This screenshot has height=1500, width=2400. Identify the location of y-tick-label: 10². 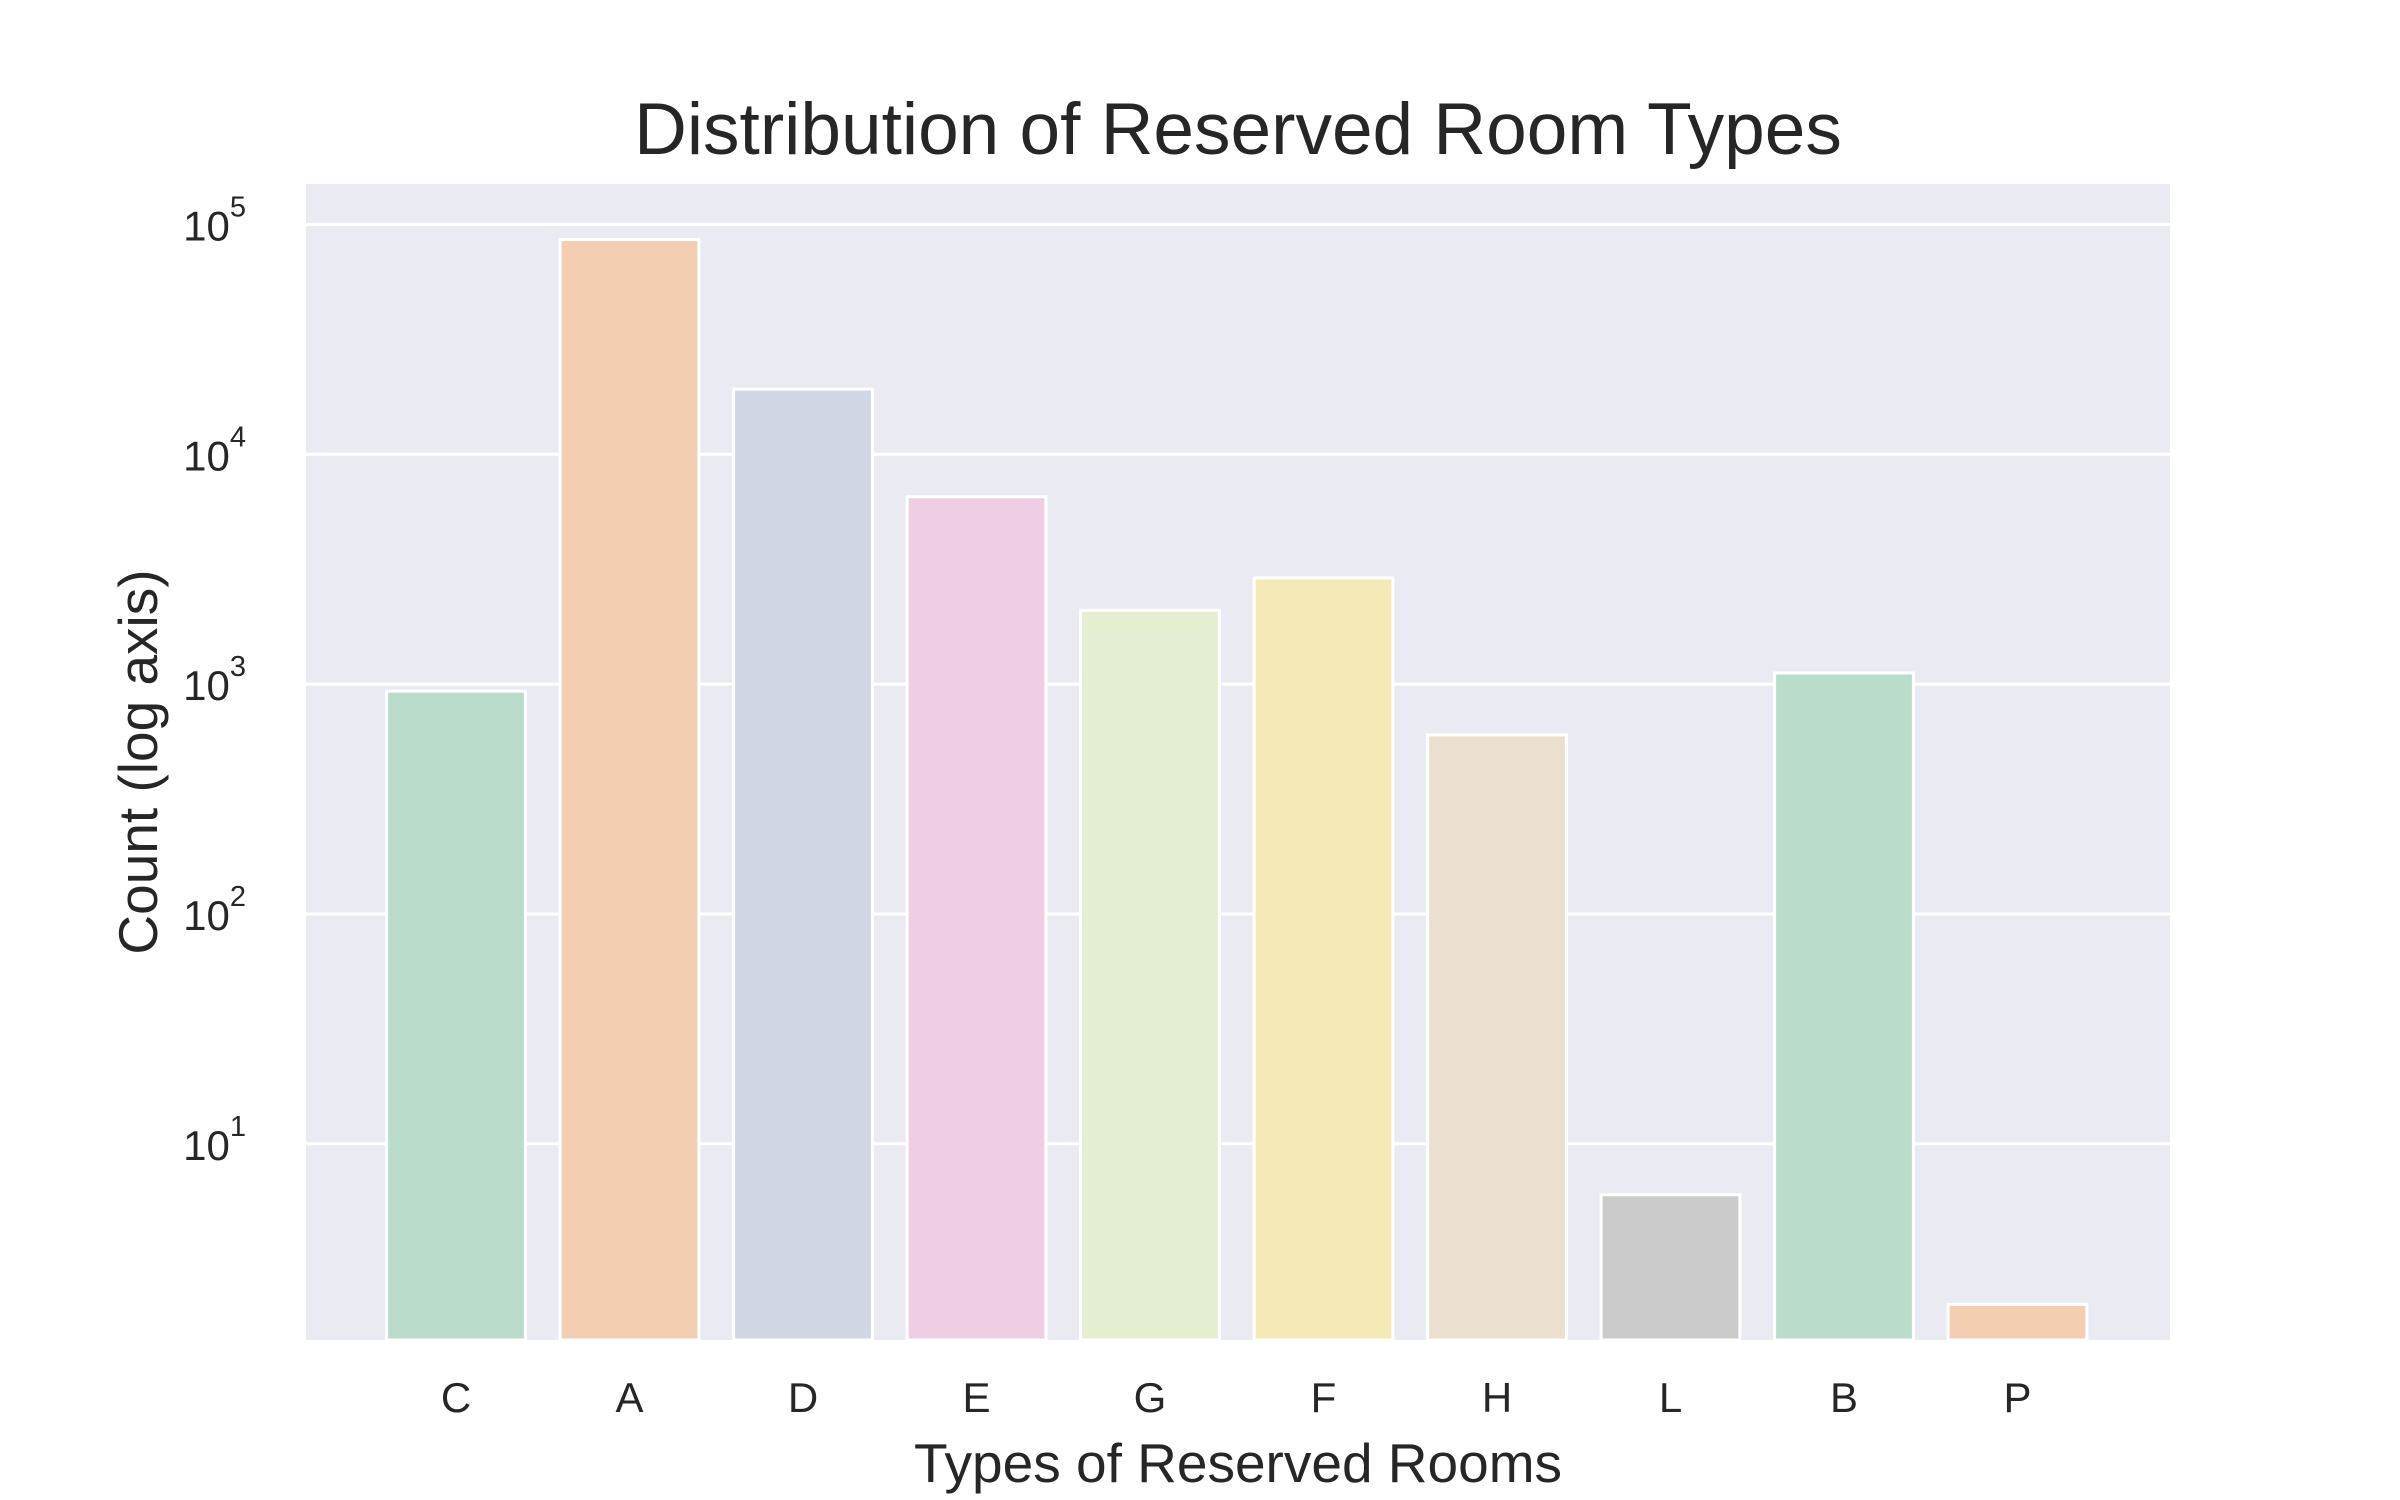
(214, 910).